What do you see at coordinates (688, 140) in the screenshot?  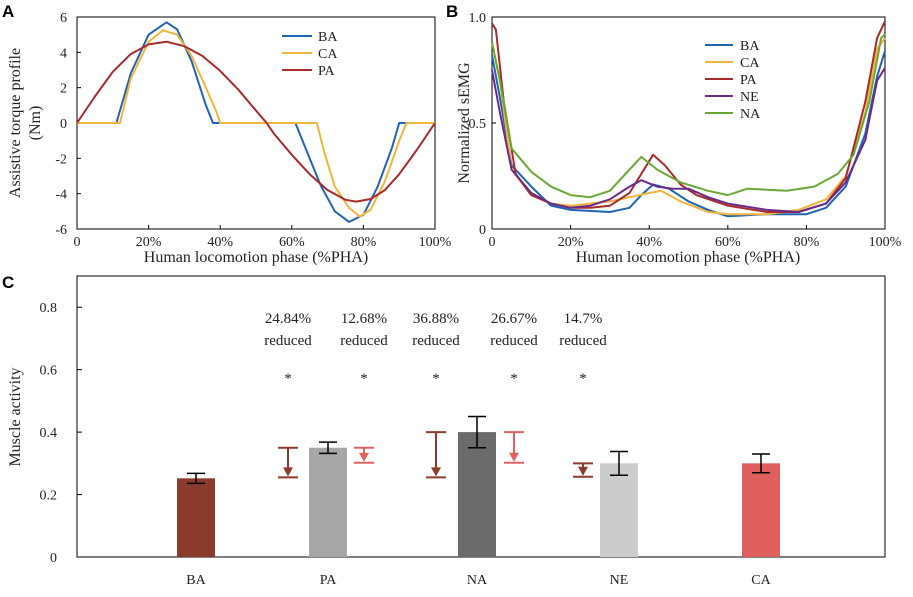 I see `panel-b-series-ne` at bounding box center [688, 140].